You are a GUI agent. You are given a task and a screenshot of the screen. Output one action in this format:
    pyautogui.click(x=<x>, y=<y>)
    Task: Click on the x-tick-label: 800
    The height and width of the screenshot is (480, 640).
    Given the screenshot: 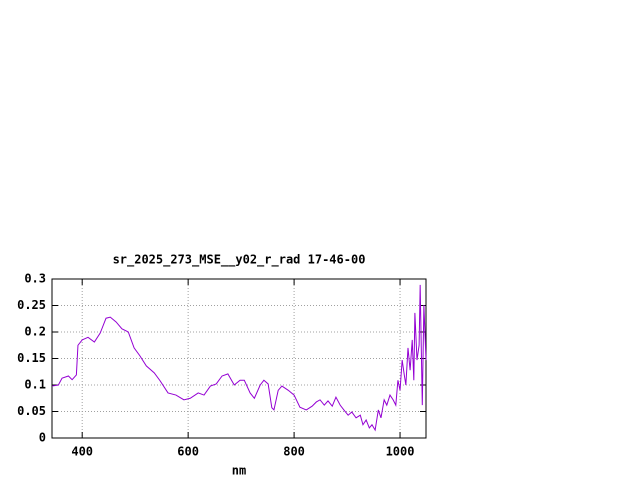 What is the action you would take?
    pyautogui.click(x=294, y=452)
    